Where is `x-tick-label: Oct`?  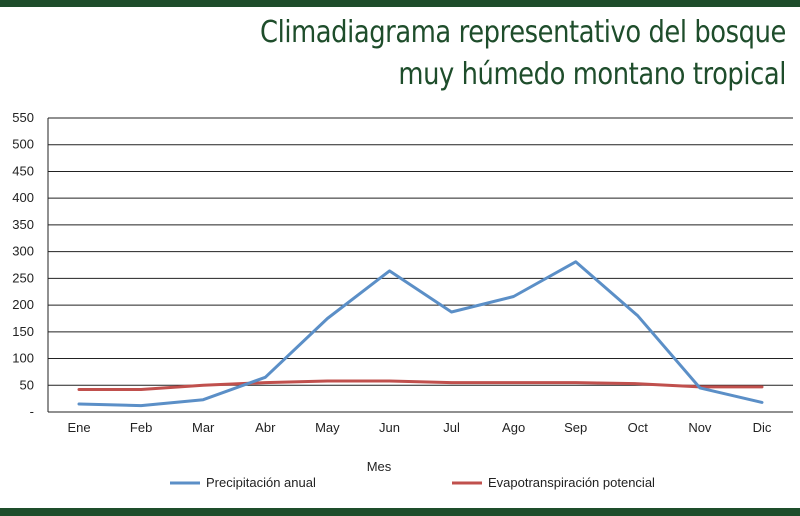
x-tick-label: Oct is located at coordinates (638, 427).